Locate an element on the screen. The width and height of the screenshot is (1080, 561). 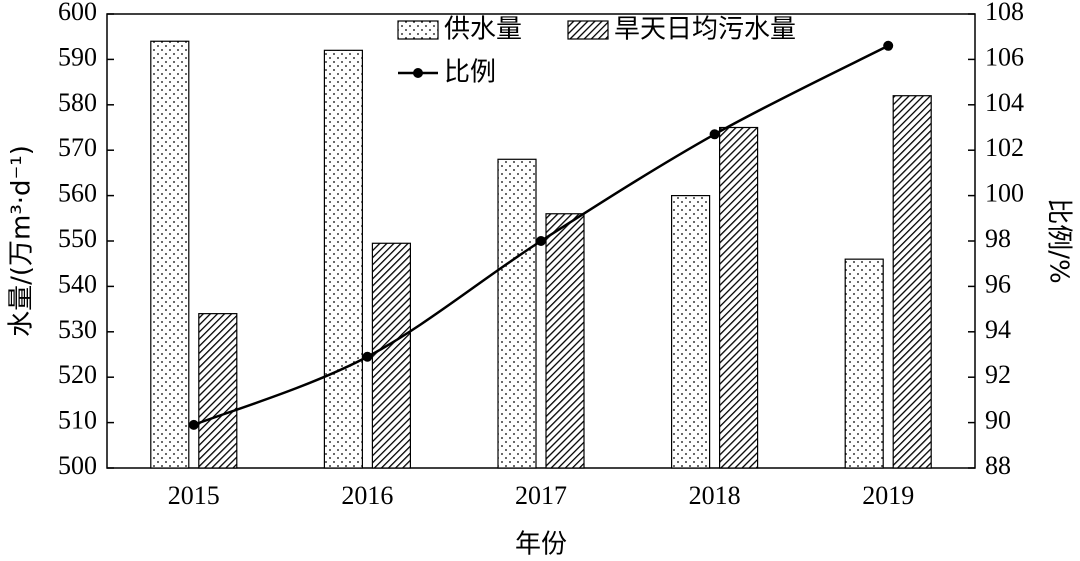
y2-tick-label: 94 is located at coordinates (998, 329).